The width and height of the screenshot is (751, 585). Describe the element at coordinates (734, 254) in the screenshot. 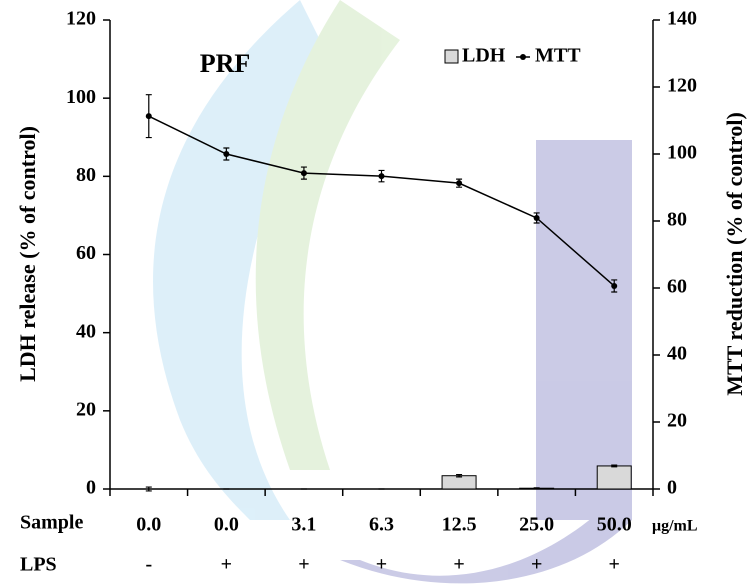

I see `y2-axis-label: MTT reduction (% of control)` at that location.